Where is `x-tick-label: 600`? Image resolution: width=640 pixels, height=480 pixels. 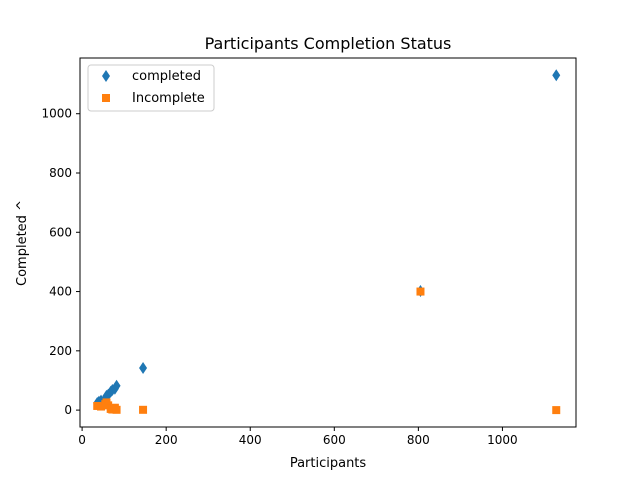
x-tick-label: 600 is located at coordinates (334, 440).